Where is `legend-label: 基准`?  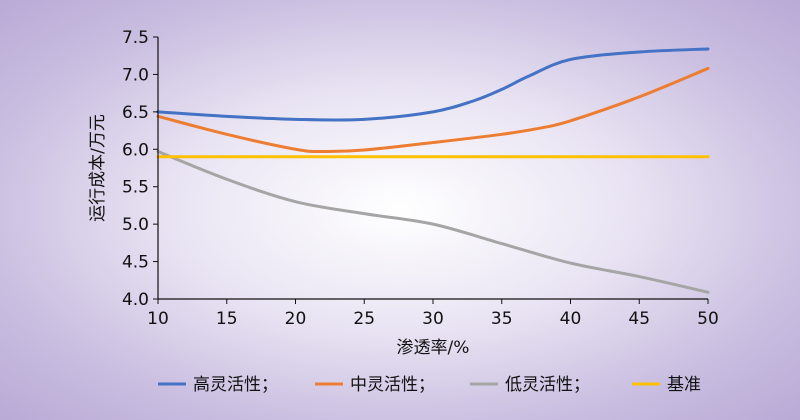
legend-label: 基准 is located at coordinates (684, 385).